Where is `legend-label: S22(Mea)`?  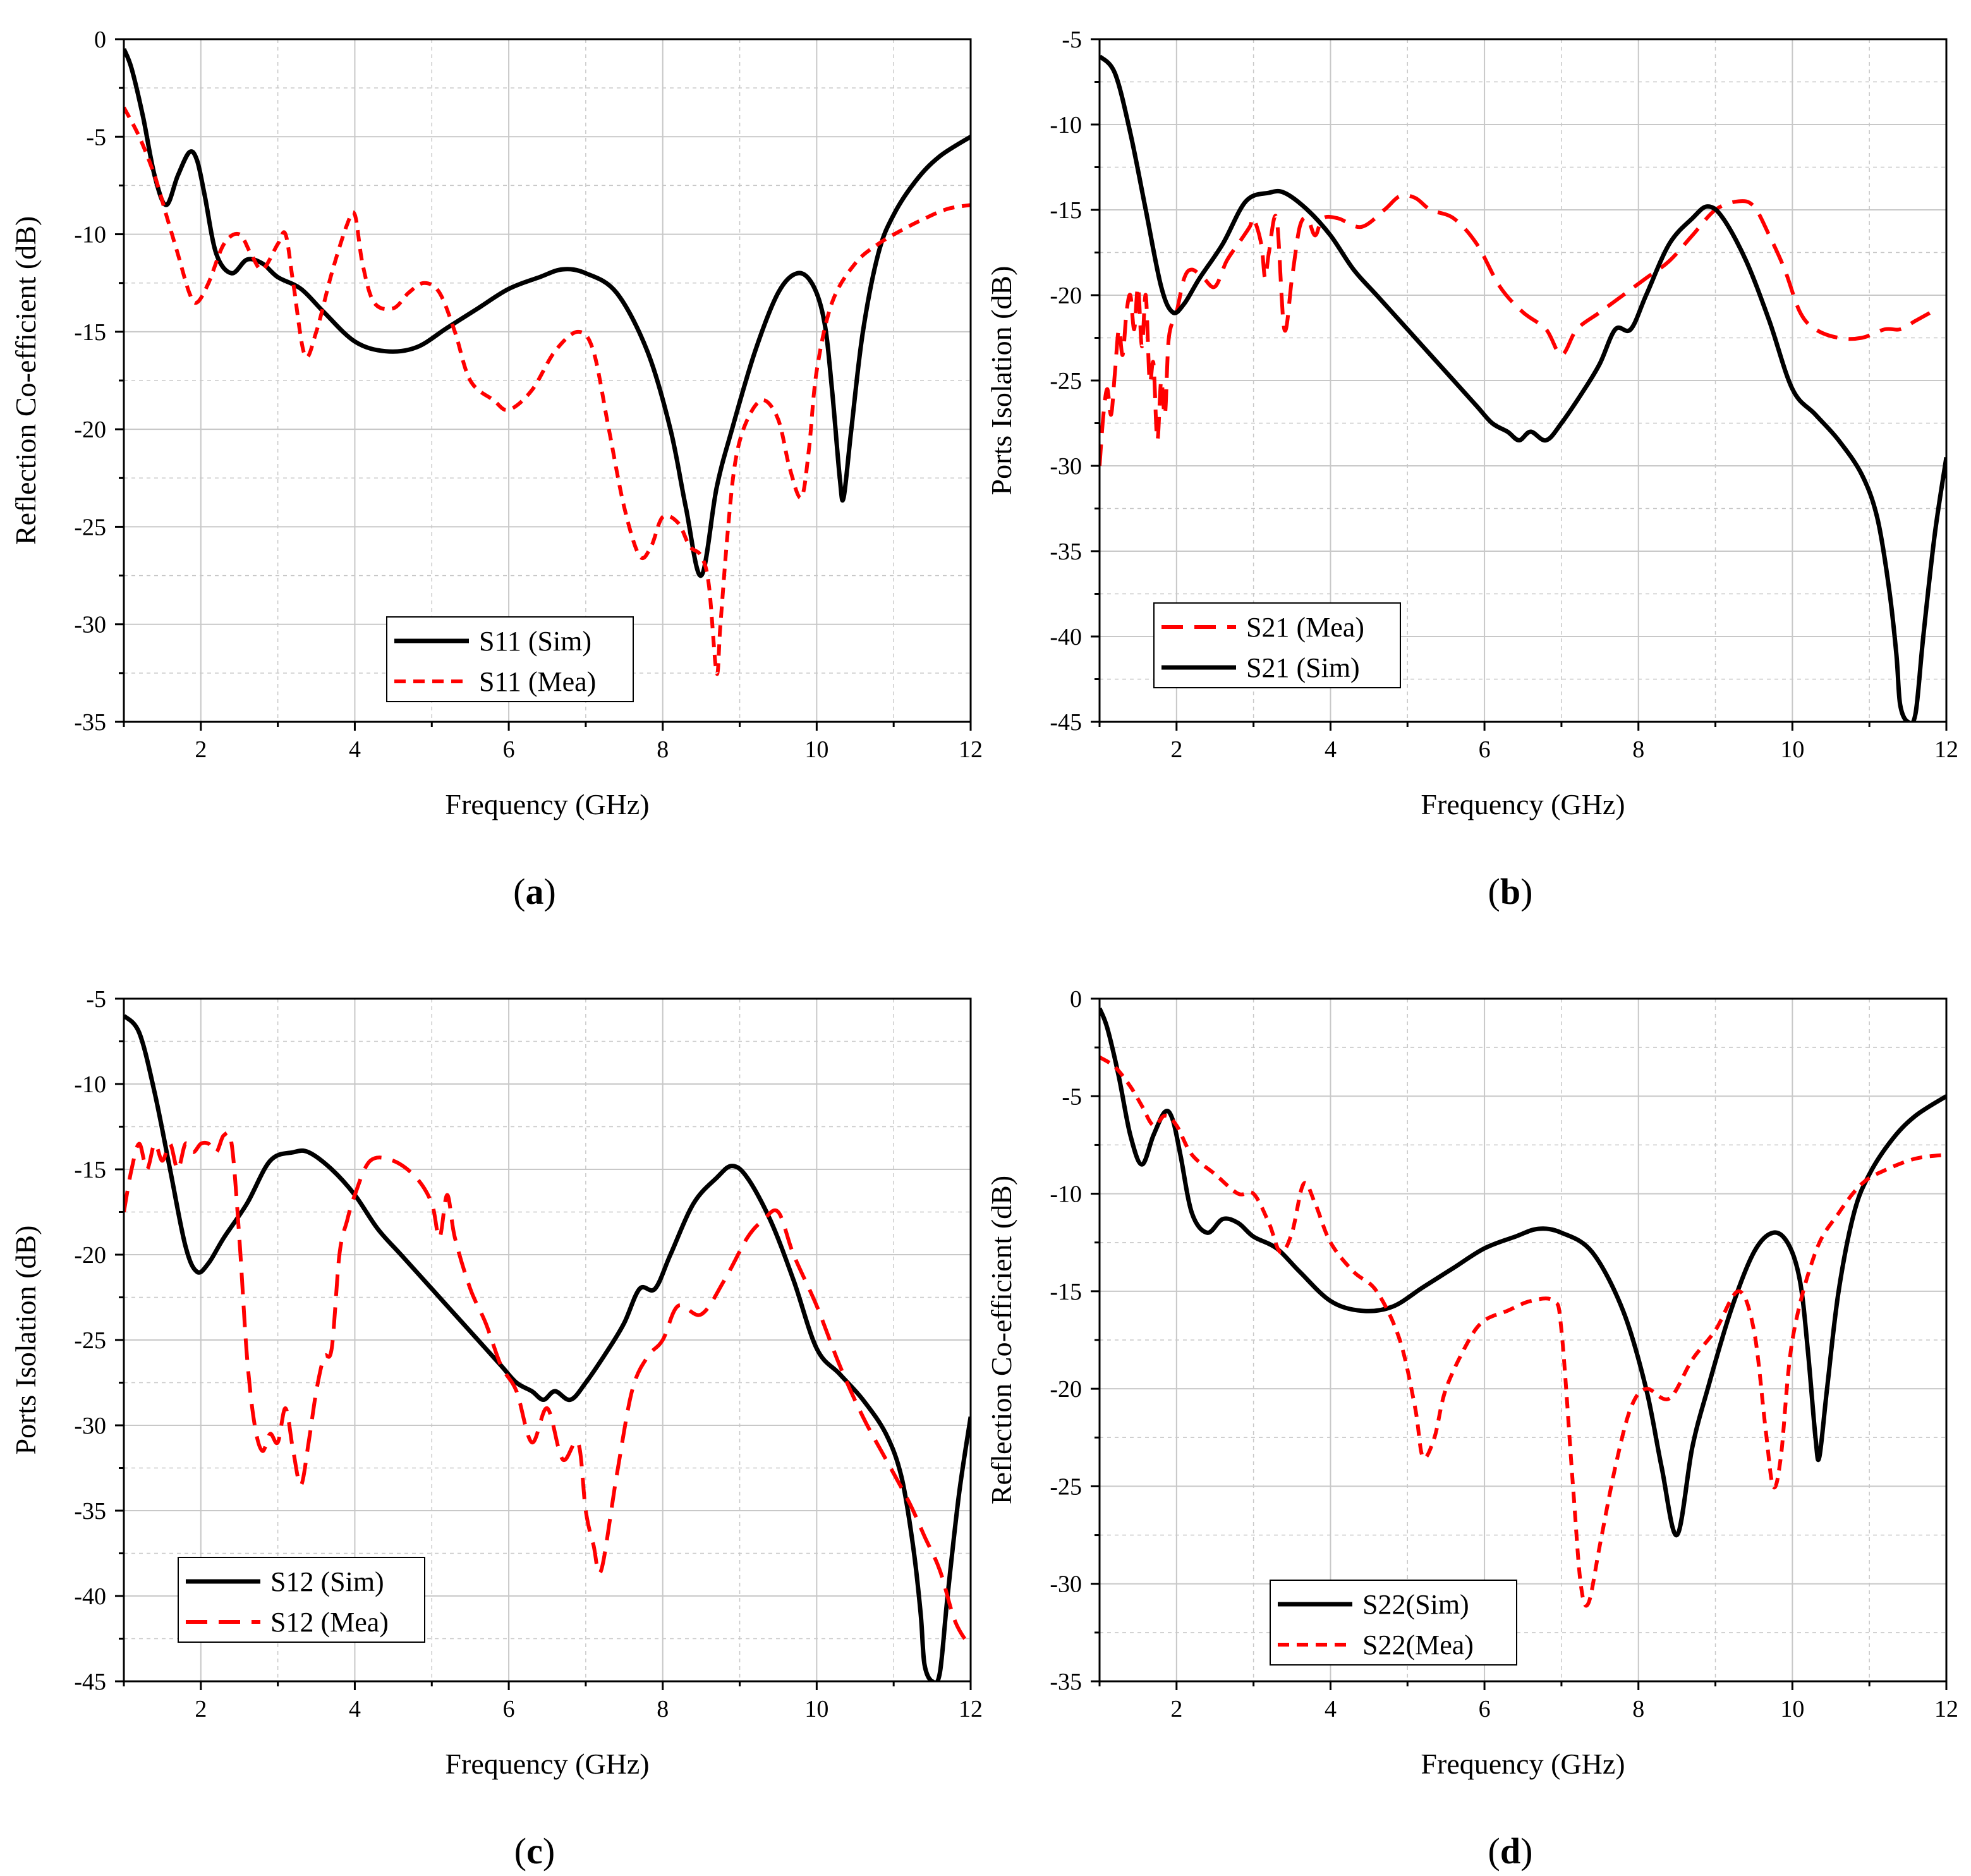
legend-label: S22(Mea) is located at coordinates (1418, 1644).